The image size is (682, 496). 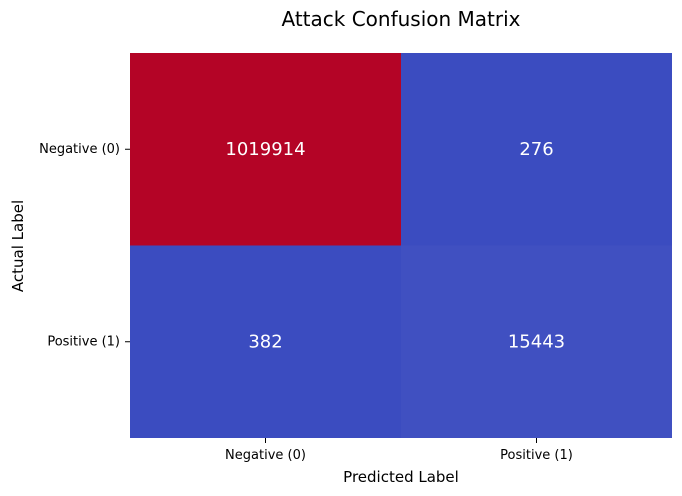 I want to click on cell-value-label-r0-c1: 276, so click(x=536, y=149).